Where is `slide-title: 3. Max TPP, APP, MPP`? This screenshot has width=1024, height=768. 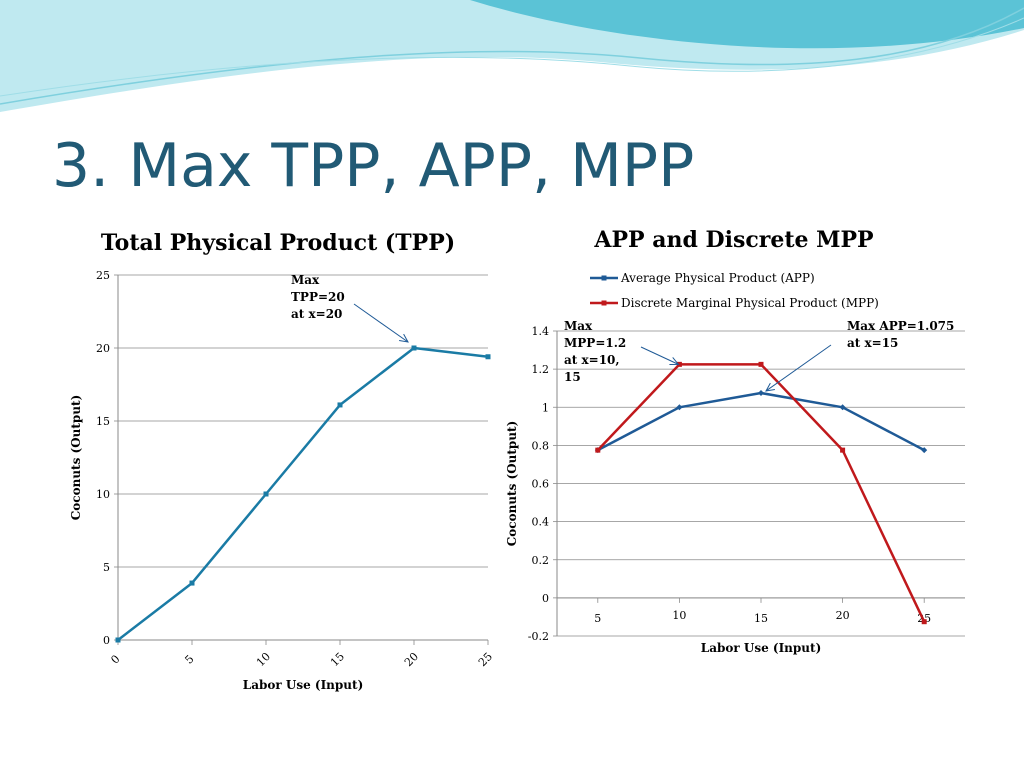
slide-title: 3. Max TPP, APP, MPP is located at coordinates (373, 166).